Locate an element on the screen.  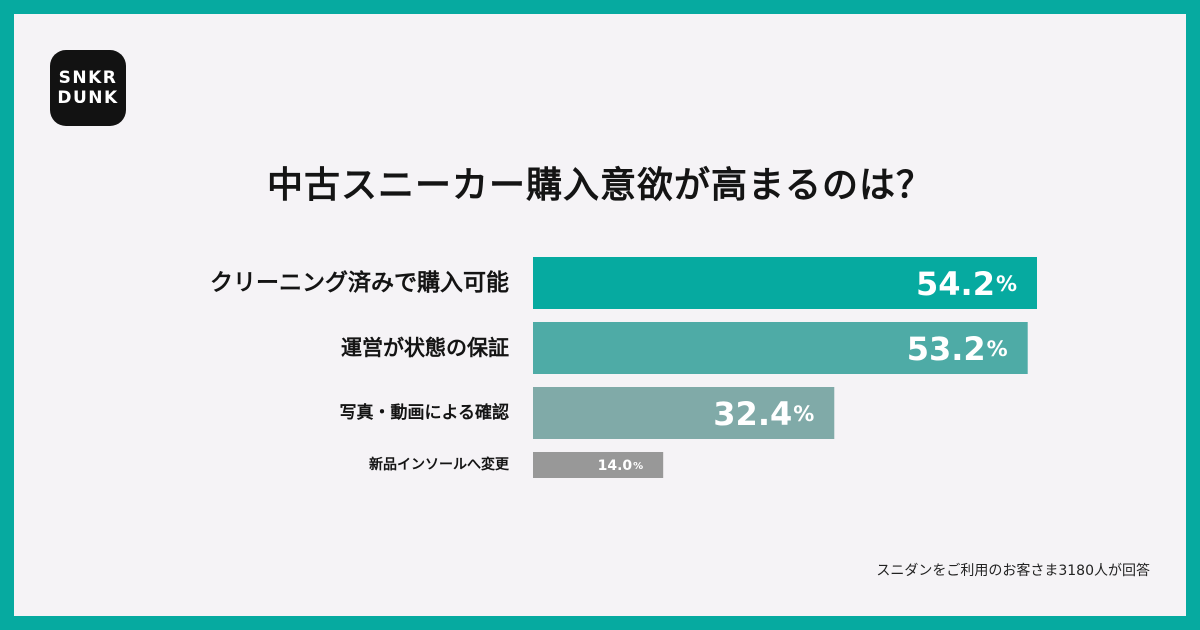
category-label-4: 新品インソールへ変更 is located at coordinates (439, 464).